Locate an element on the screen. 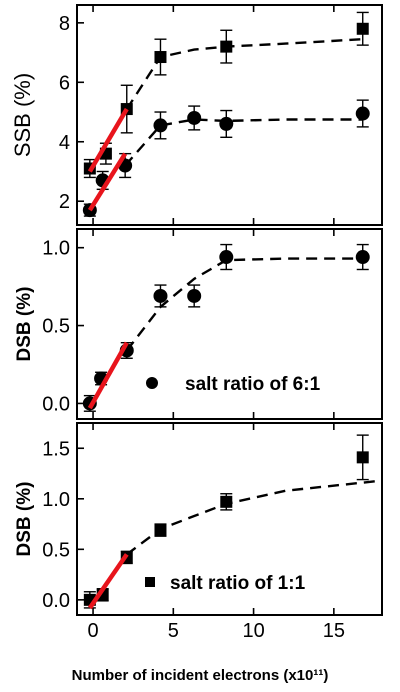  legend-label: salt ratio of 6:1 is located at coordinates (253, 384).